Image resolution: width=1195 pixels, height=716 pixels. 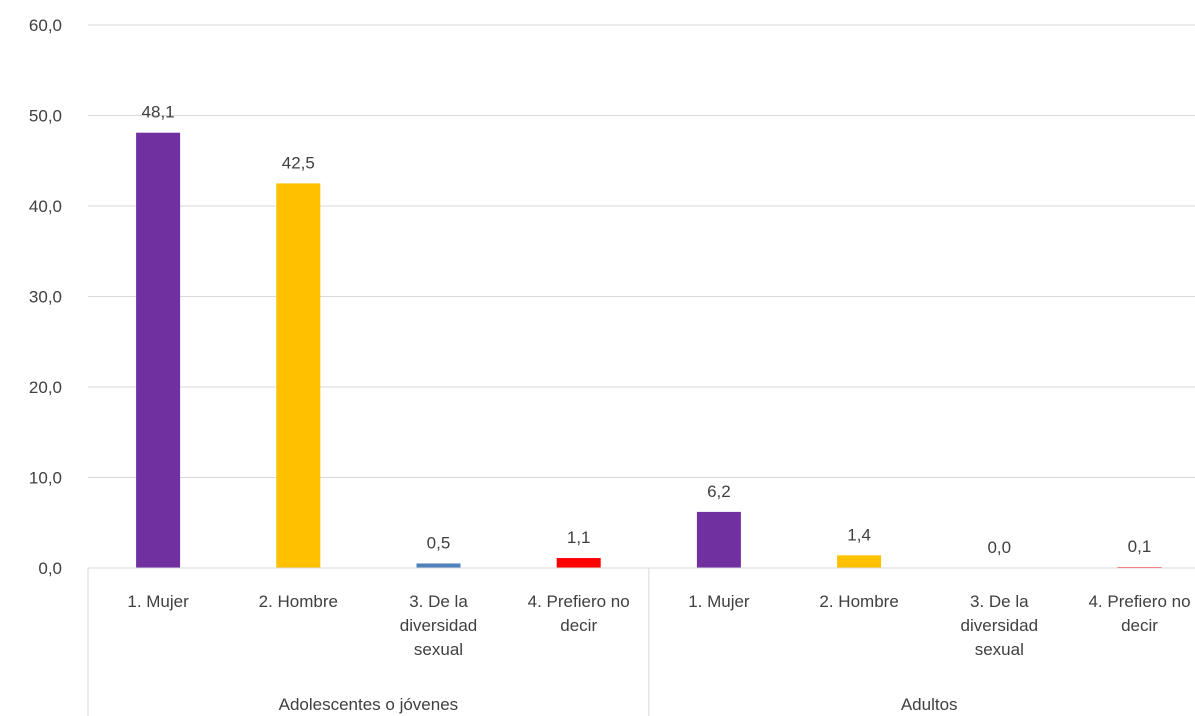 What do you see at coordinates (439, 542) in the screenshot?
I see `data-label: 0,5` at bounding box center [439, 542].